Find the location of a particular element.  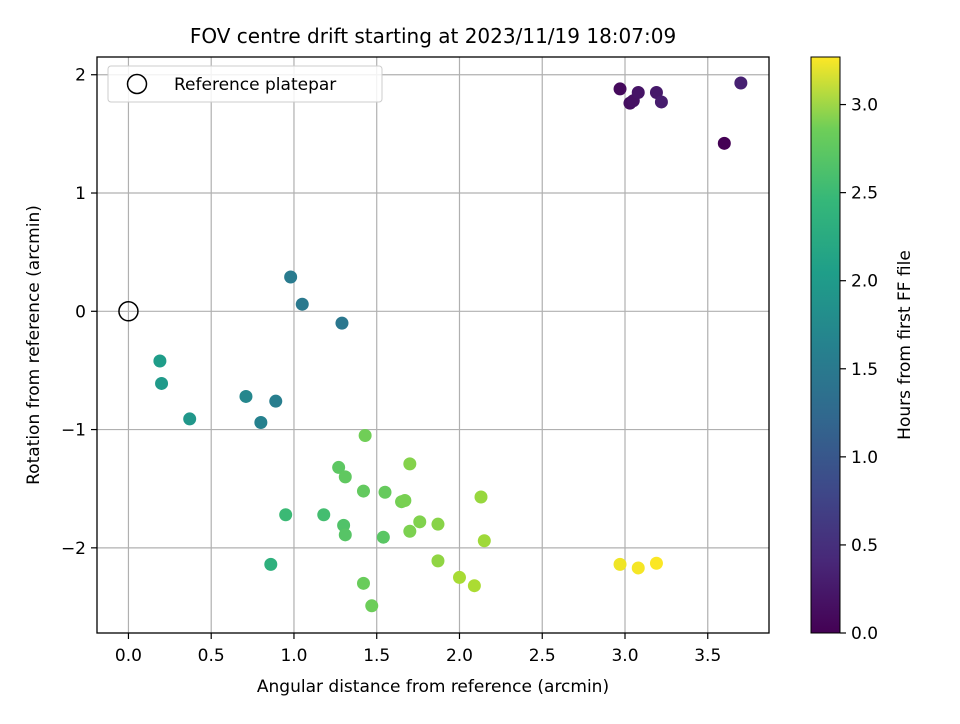

x-tick-label: 0.5 is located at coordinates (211, 656).